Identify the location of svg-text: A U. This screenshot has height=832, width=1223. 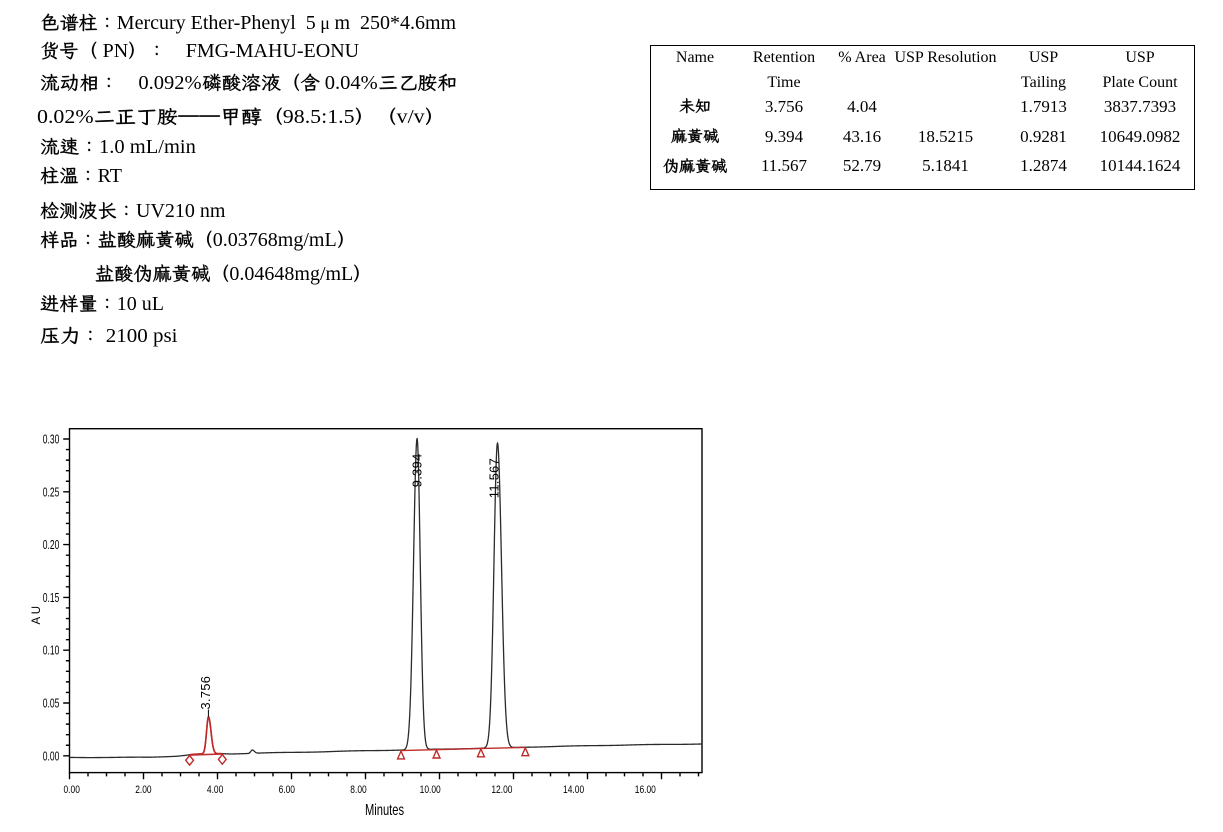
(37, 615).